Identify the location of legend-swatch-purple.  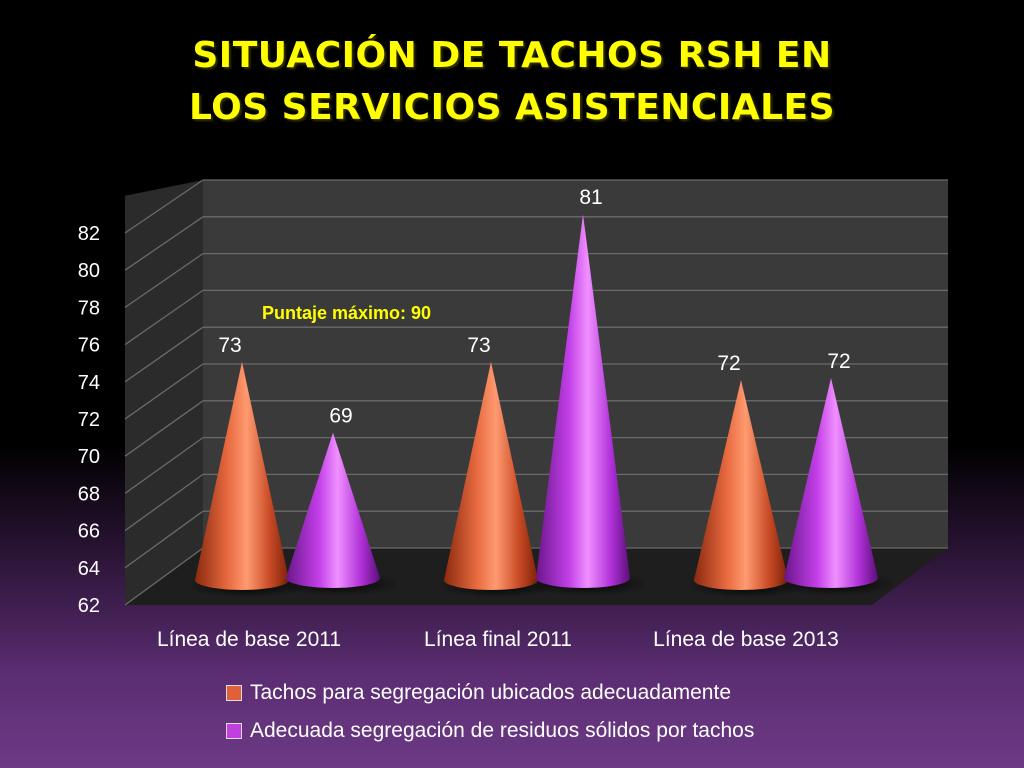
(234, 731).